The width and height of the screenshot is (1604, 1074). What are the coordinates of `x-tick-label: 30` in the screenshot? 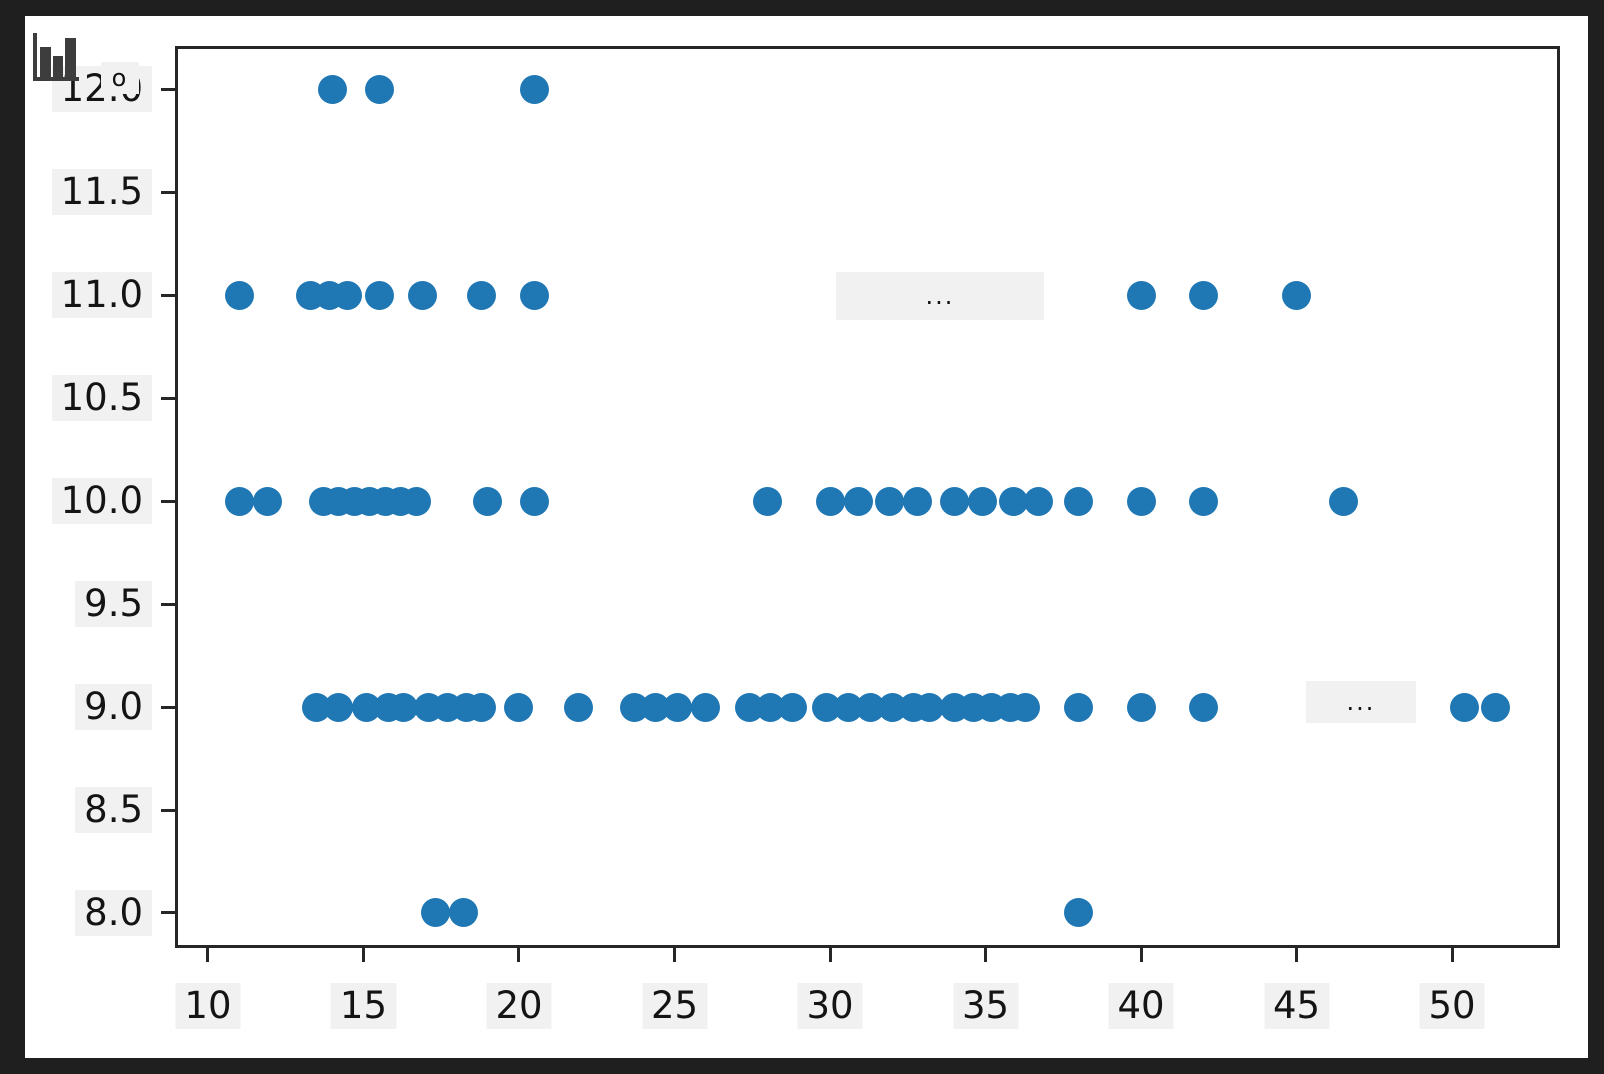 It's located at (830, 1006).